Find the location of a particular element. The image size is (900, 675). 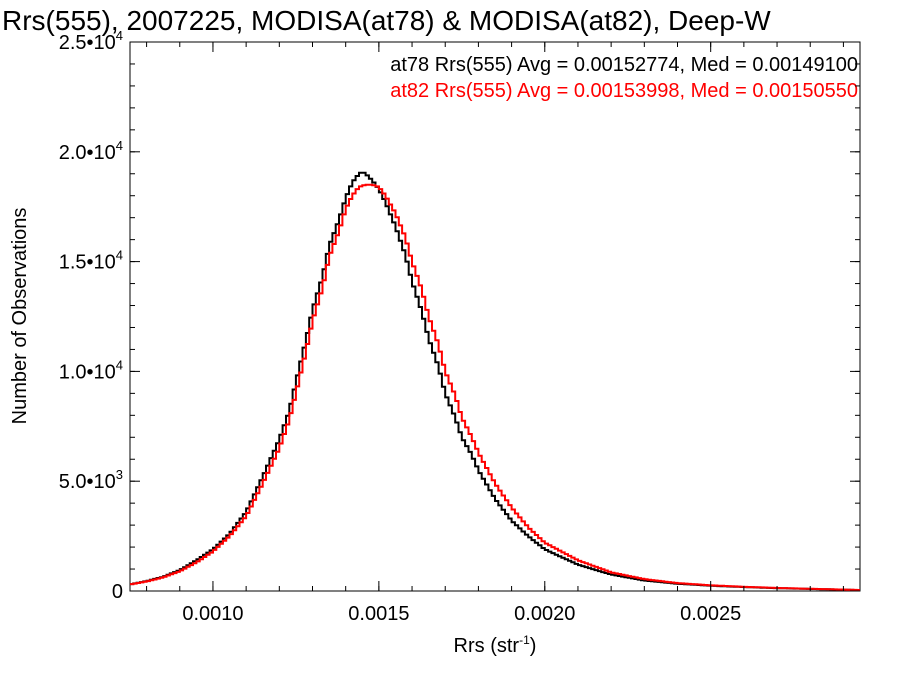

y-tick-label: 1.5•104 is located at coordinates (91, 261).